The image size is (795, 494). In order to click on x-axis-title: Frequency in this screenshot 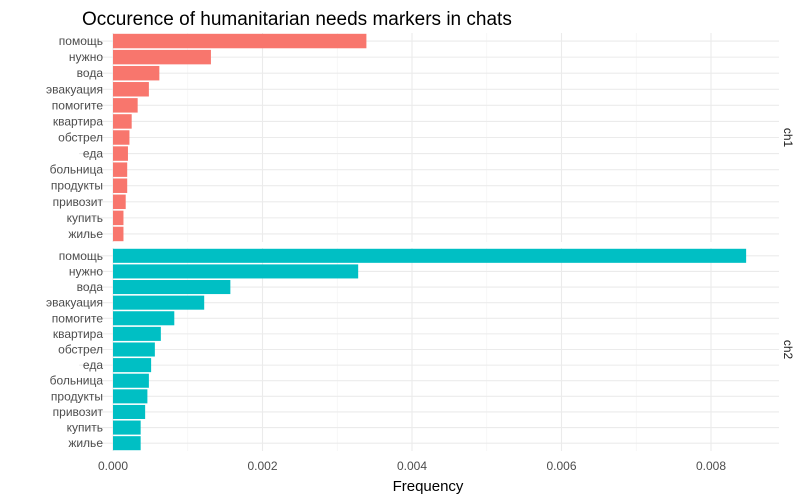, I will do `click(428, 486)`.